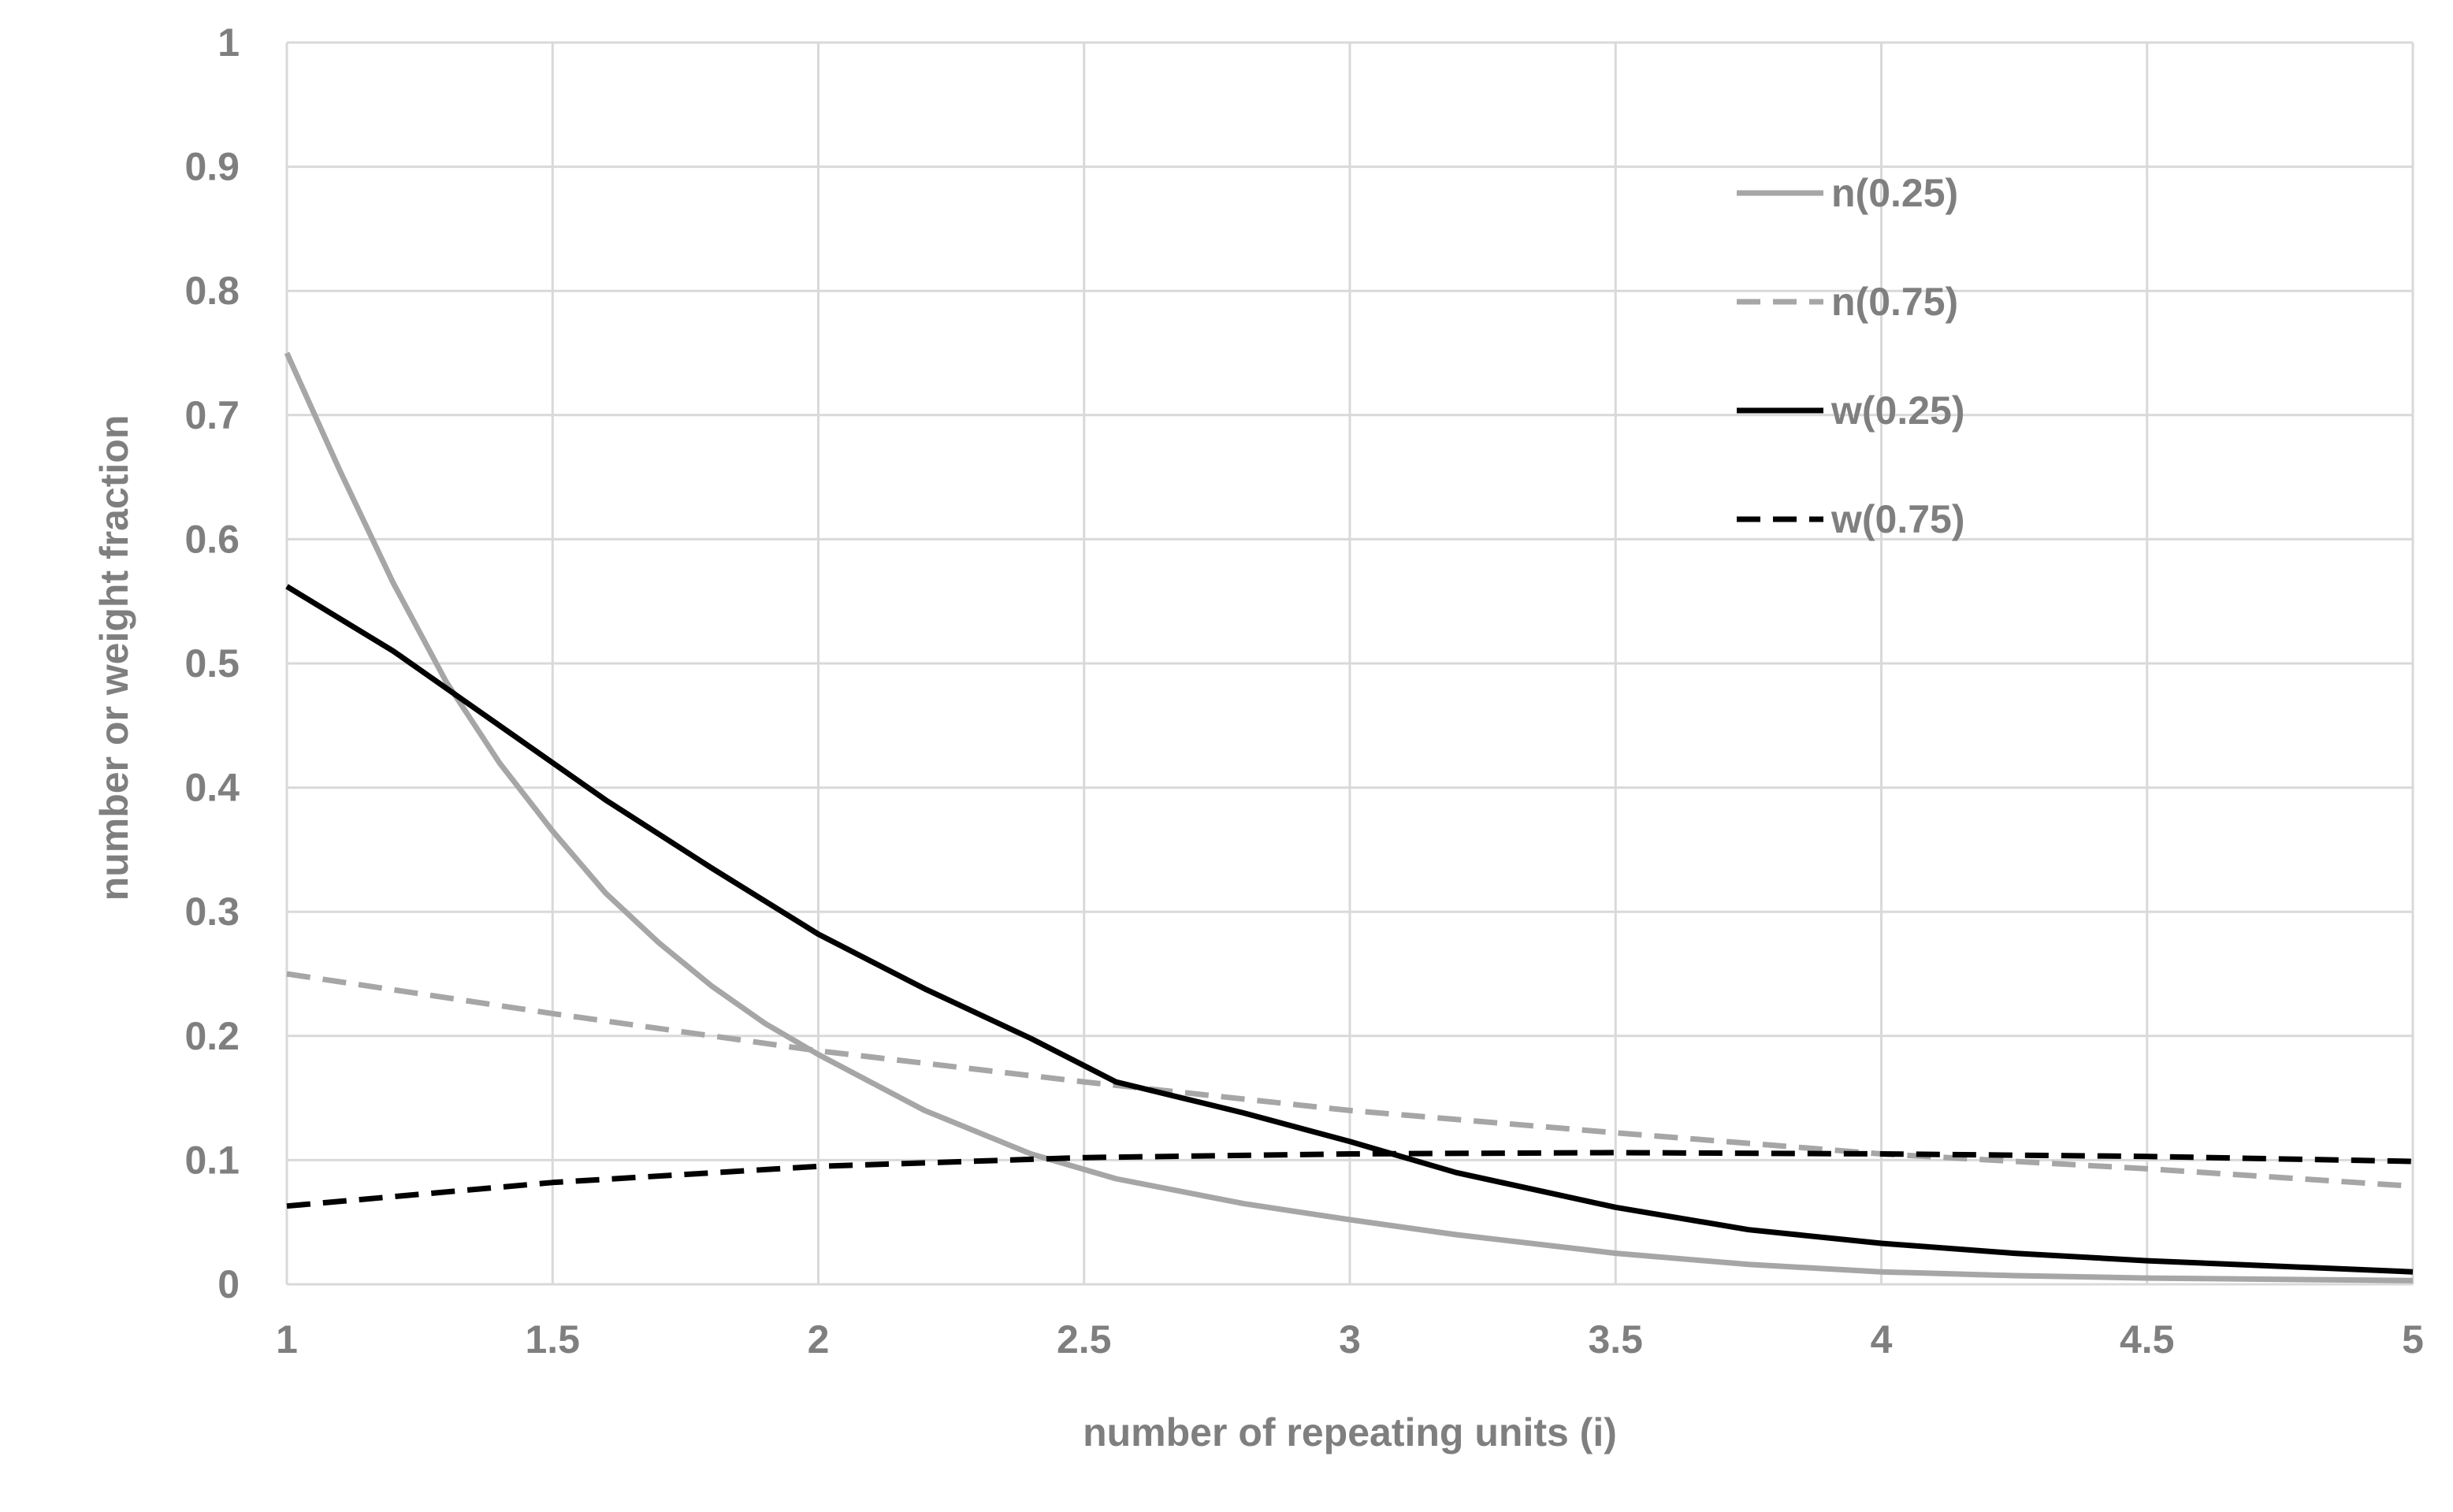 The width and height of the screenshot is (2453, 1512). What do you see at coordinates (212, 539) in the screenshot?
I see `y-tick-label: 0.6` at bounding box center [212, 539].